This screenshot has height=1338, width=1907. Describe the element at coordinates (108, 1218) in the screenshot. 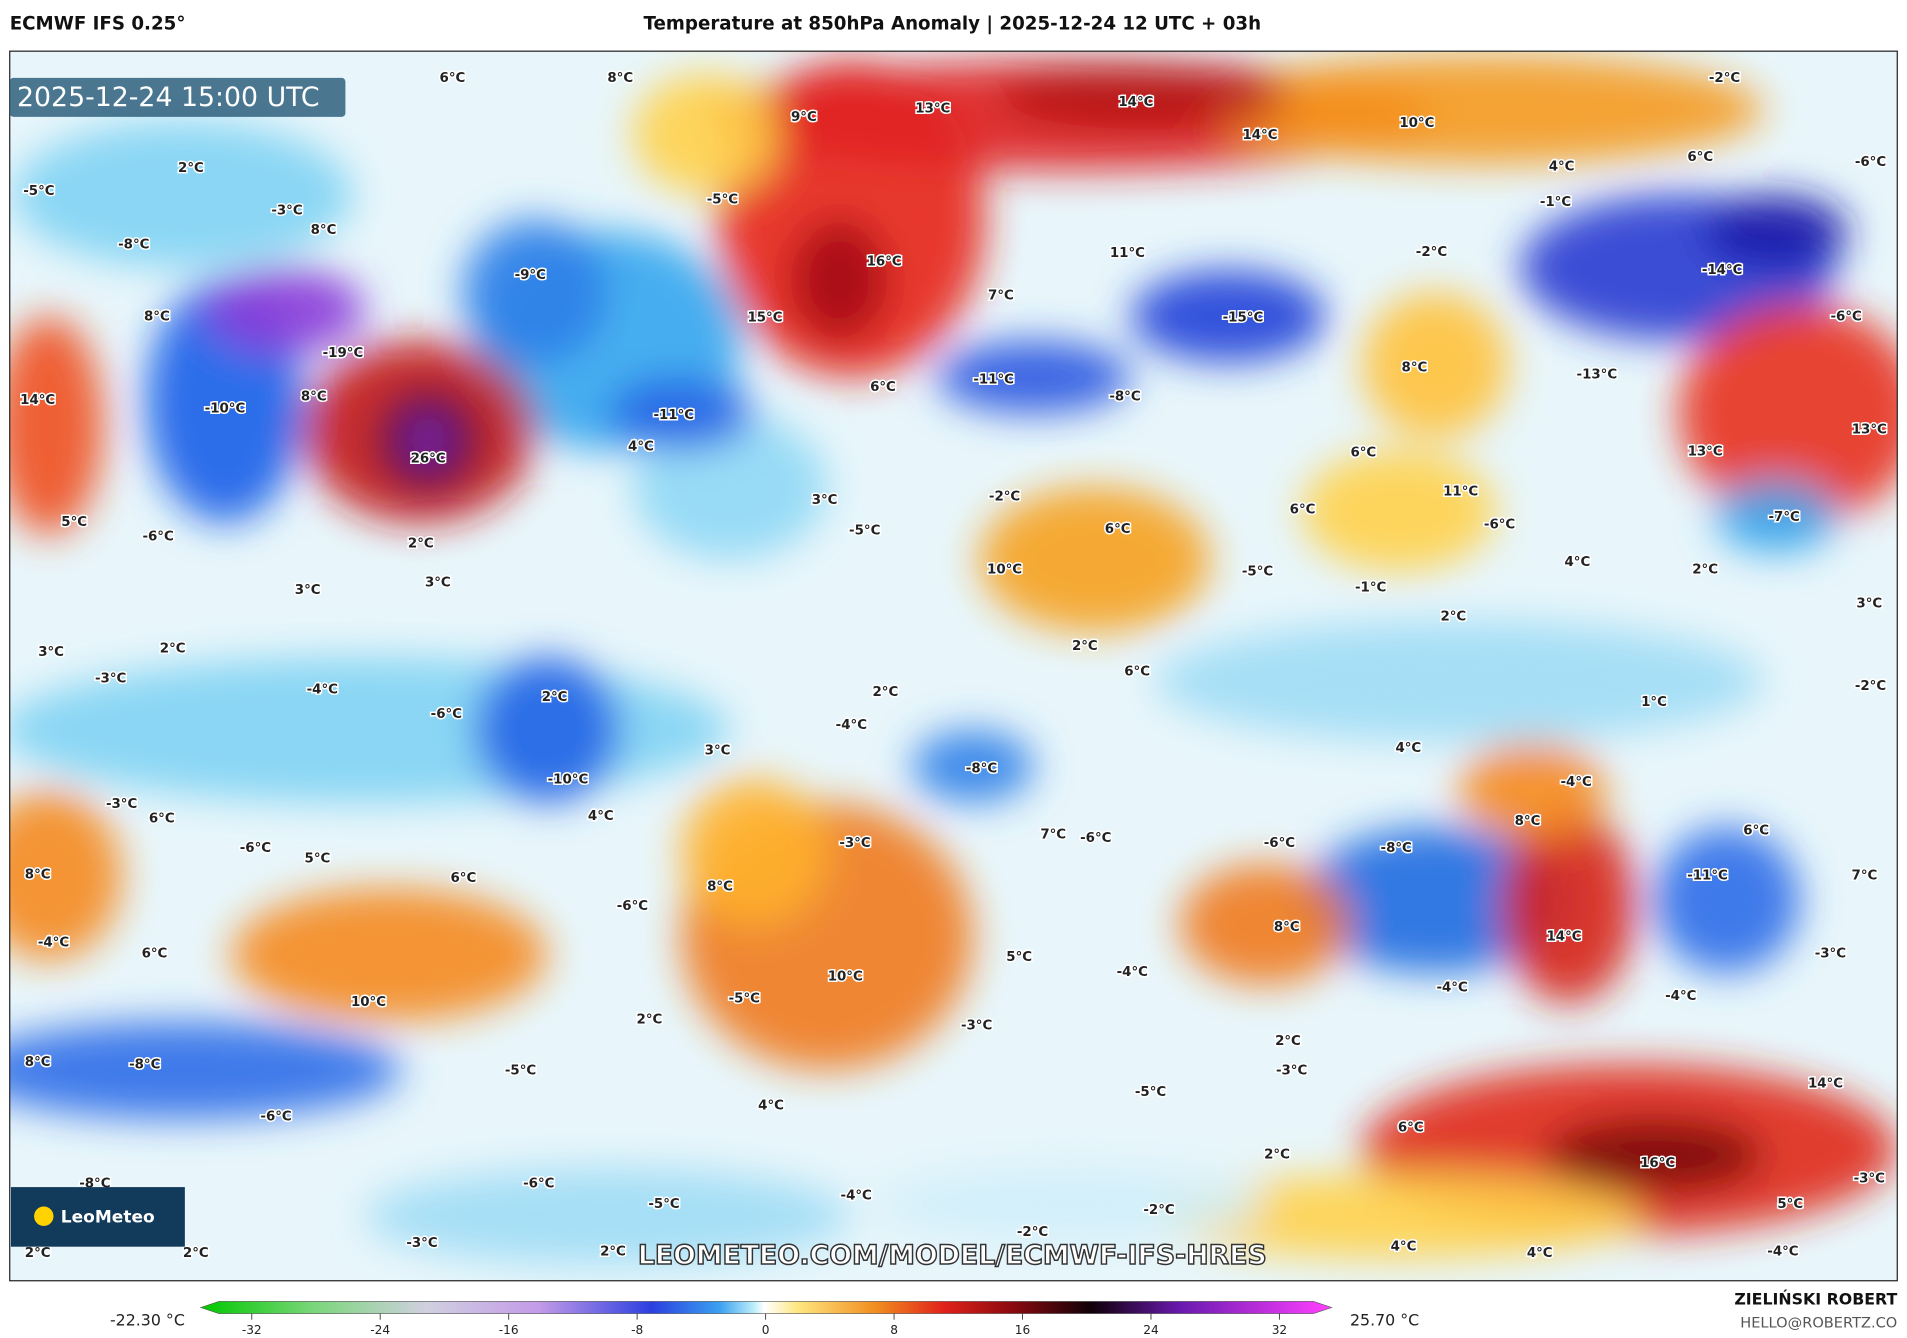

I see `logo-text: LeoMeteo` at that location.